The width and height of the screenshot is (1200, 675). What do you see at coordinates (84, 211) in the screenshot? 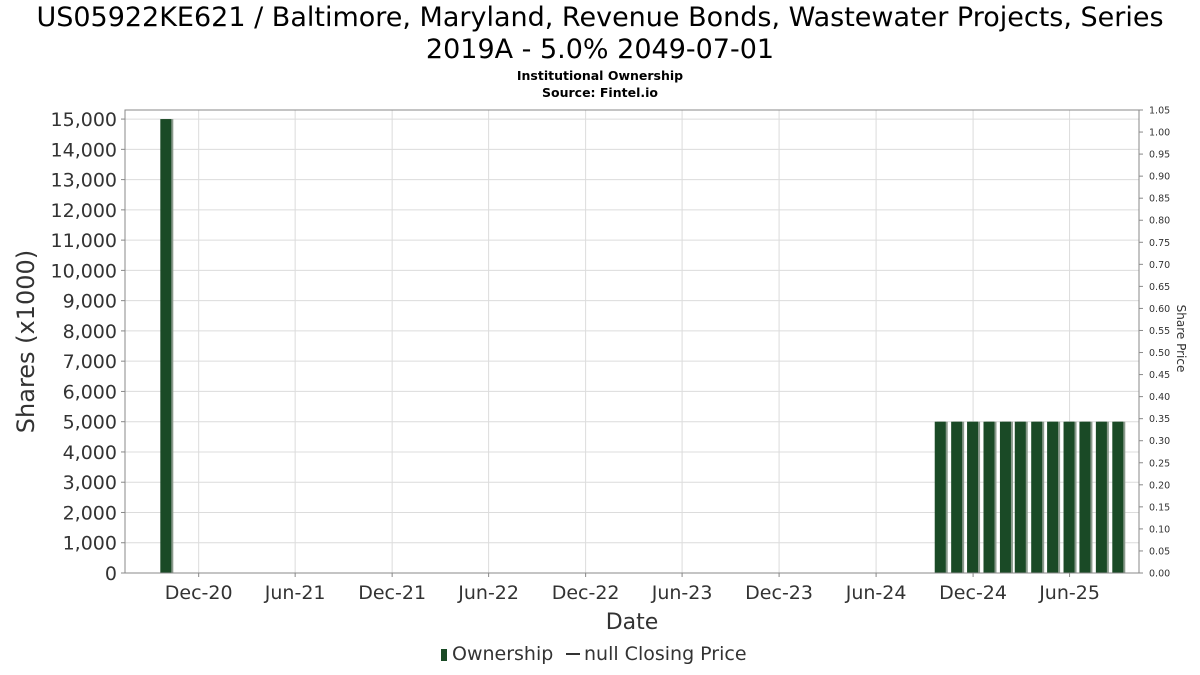
I see `y-tick-label: 12,000` at bounding box center [84, 211].